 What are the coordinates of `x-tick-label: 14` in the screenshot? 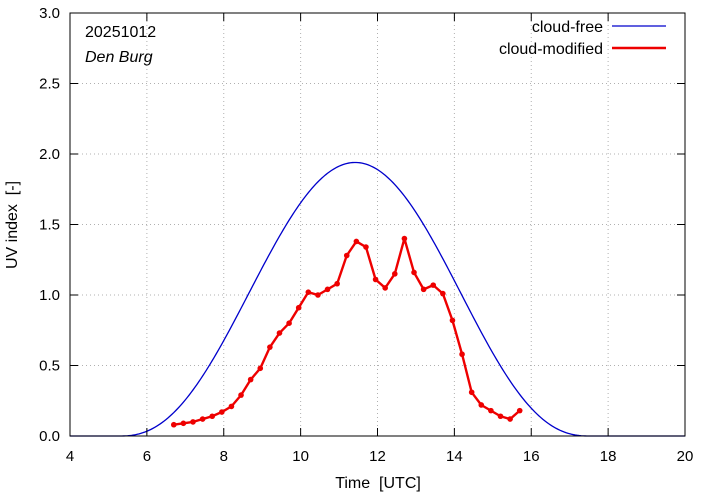 It's located at (454, 456).